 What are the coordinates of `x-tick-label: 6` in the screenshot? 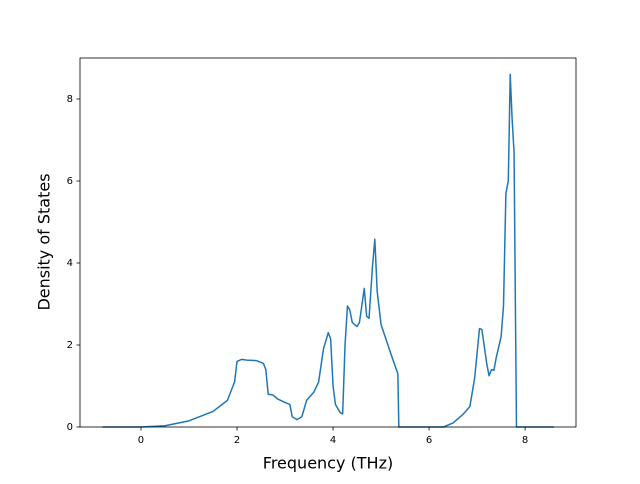 It's located at (429, 440).